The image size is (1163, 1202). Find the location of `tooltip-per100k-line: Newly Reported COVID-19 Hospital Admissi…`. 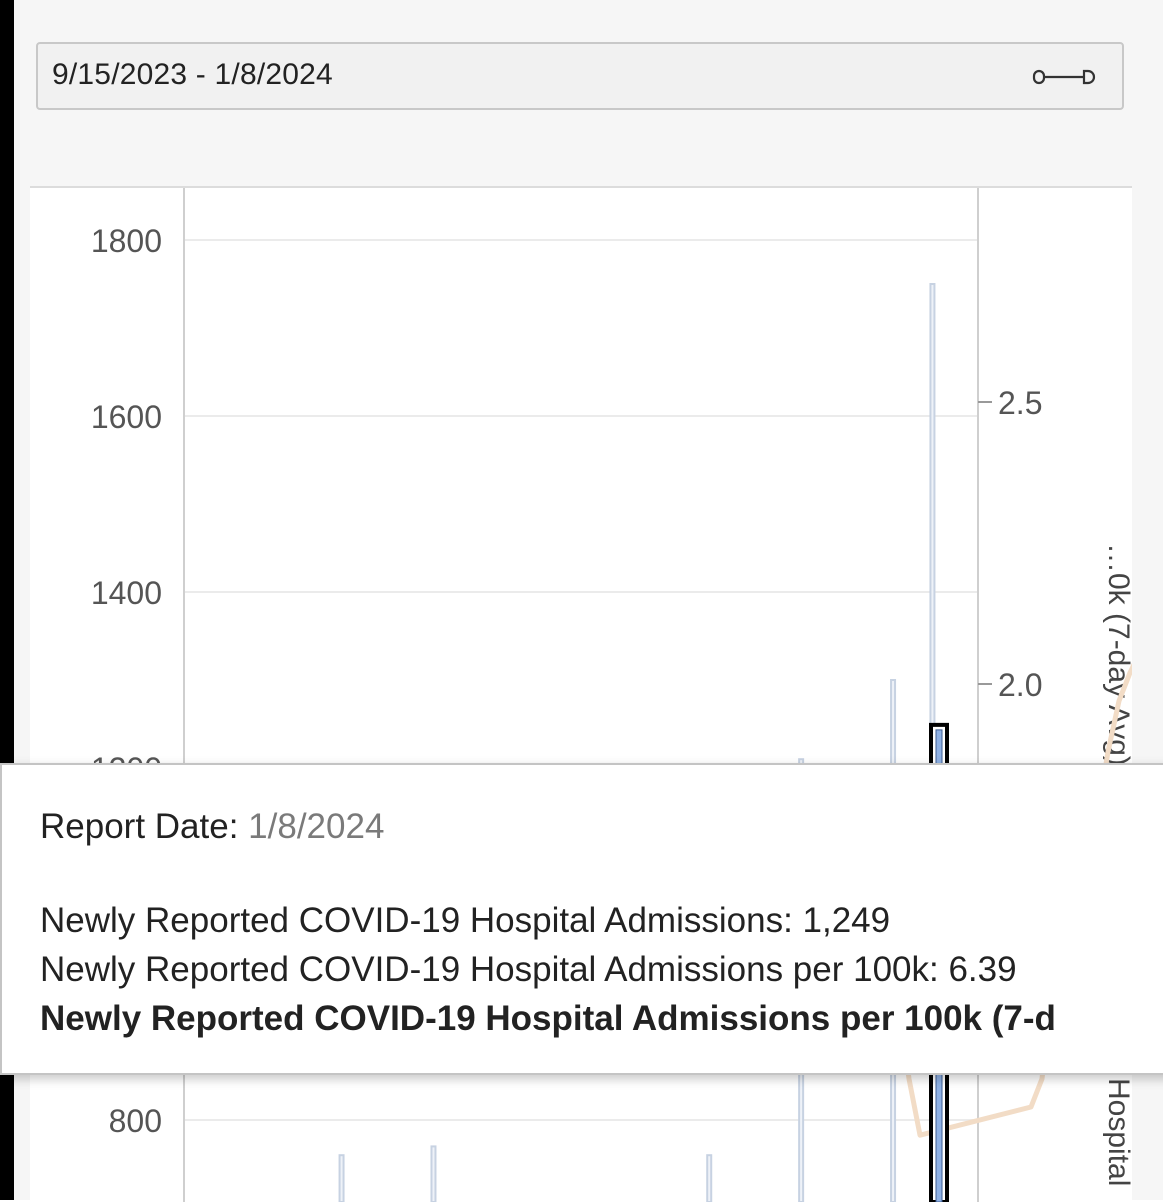

tooltip-per100k-line: Newly Reported COVID-19 Hospital Admissi… is located at coordinates (528, 969).